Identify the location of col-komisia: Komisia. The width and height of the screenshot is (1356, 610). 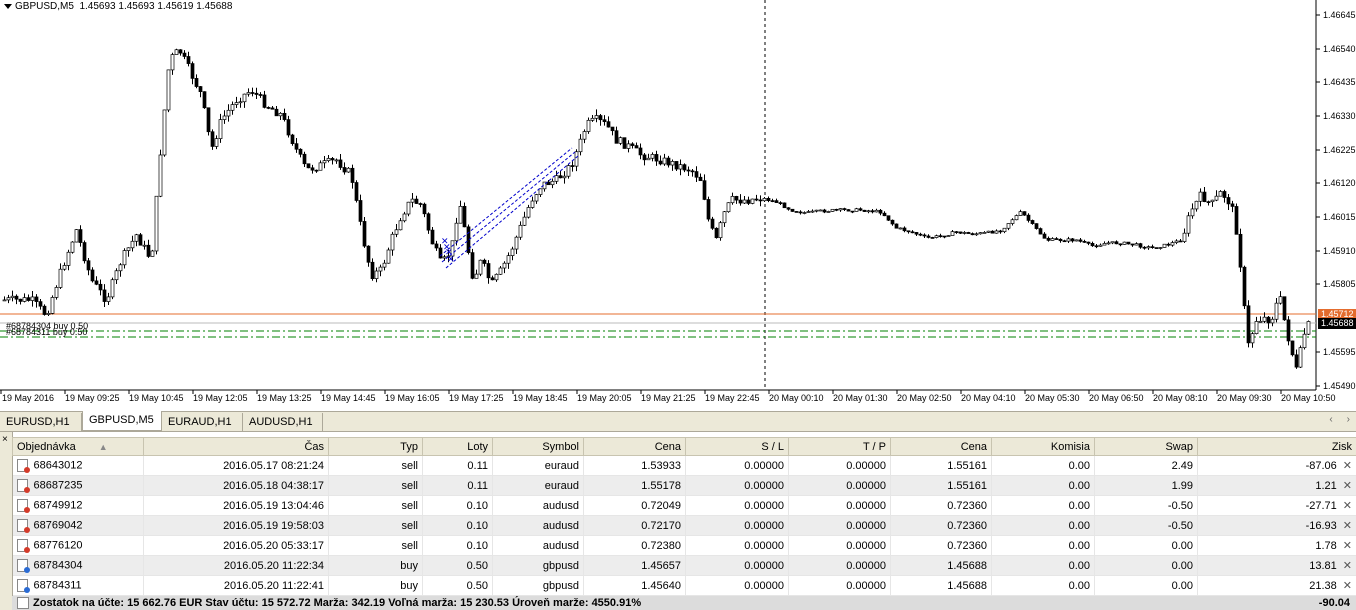
(1043, 446).